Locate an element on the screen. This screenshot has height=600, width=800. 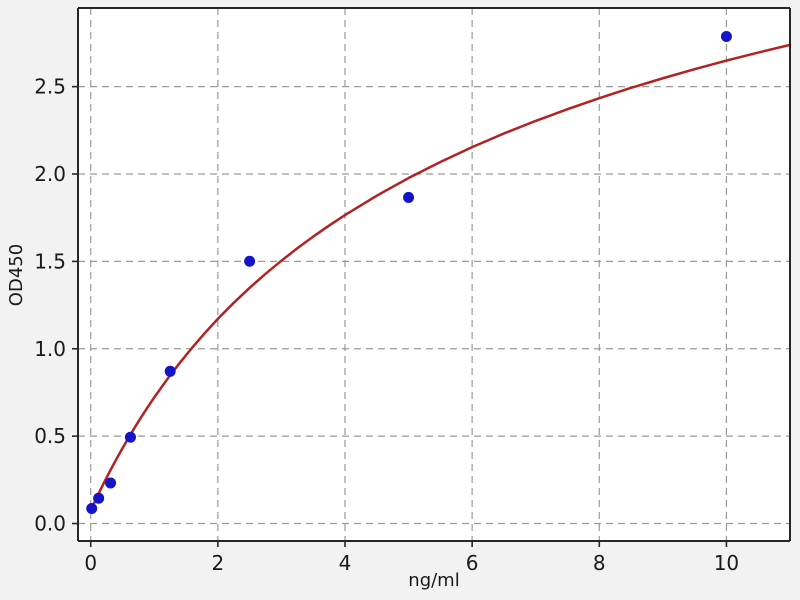
y-axis-title: OD450 is located at coordinates (16, 275).